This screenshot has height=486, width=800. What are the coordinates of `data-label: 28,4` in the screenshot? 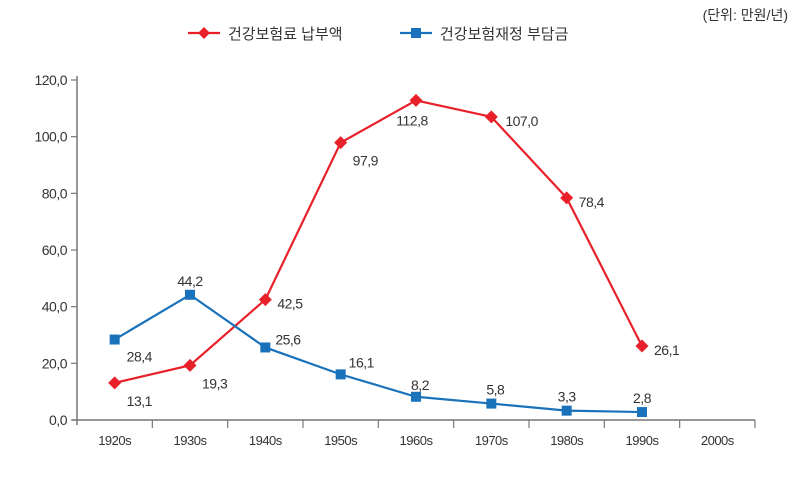 It's located at (140, 357).